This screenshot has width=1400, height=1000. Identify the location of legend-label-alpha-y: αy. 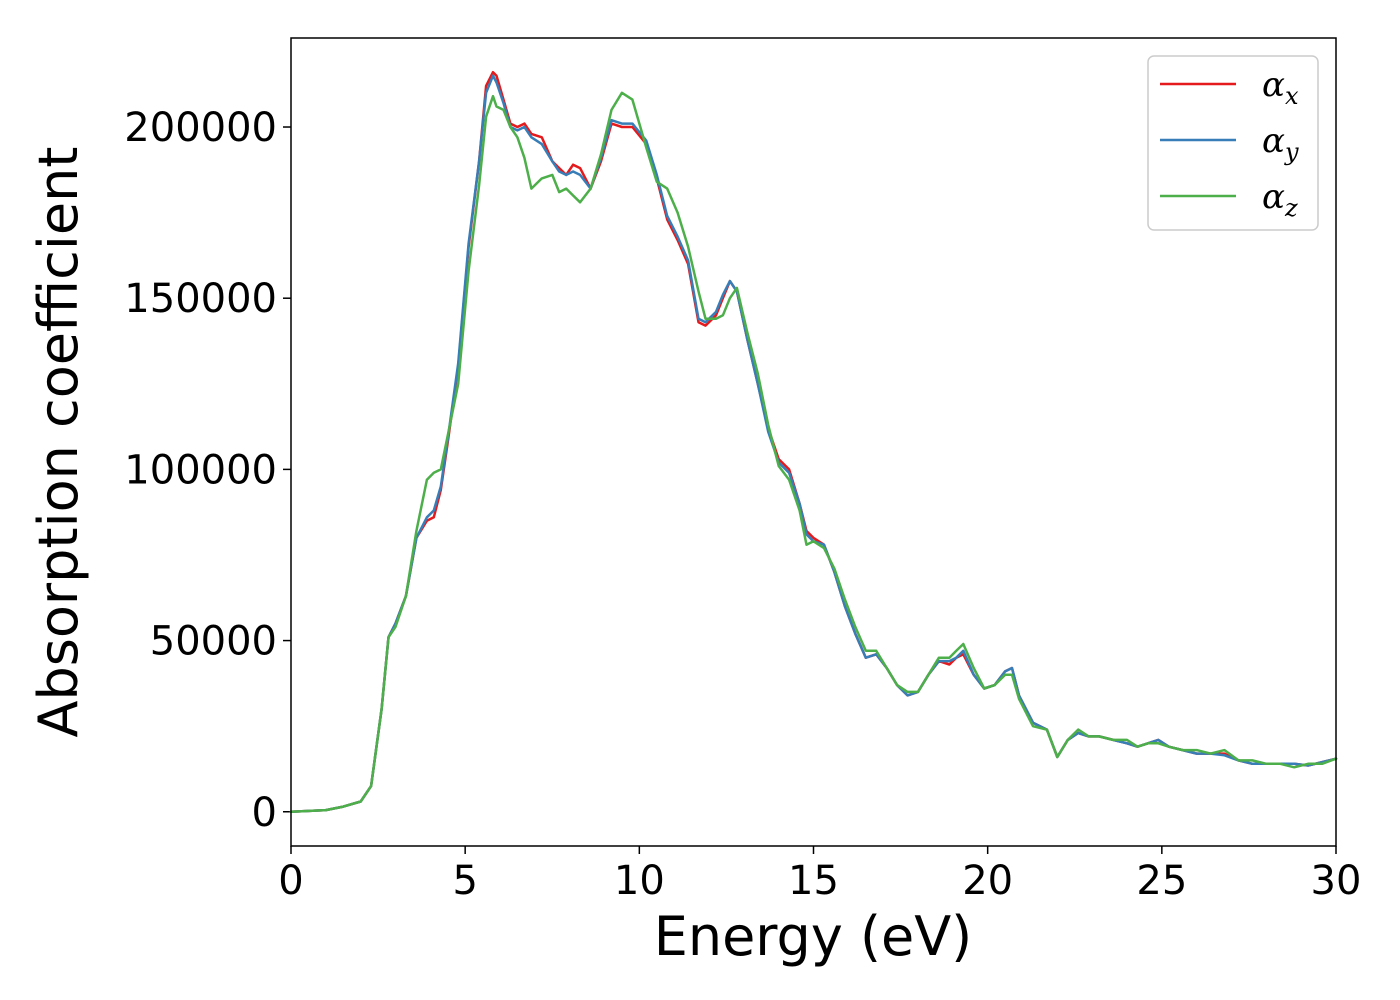
(1280, 143).